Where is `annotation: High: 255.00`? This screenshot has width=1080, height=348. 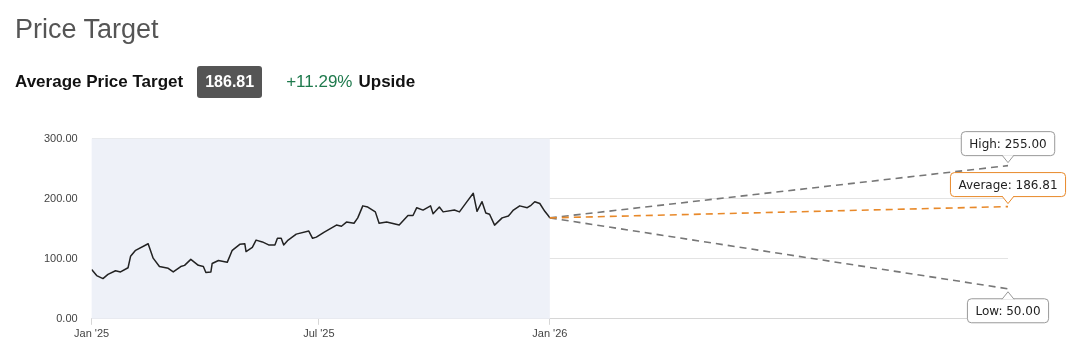 annotation: High: 255.00 is located at coordinates (1008, 143).